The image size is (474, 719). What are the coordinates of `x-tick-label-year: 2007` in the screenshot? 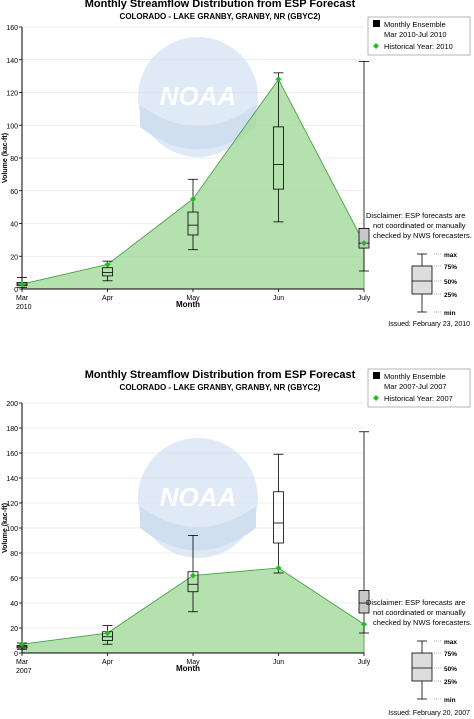 It's located at (24, 671).